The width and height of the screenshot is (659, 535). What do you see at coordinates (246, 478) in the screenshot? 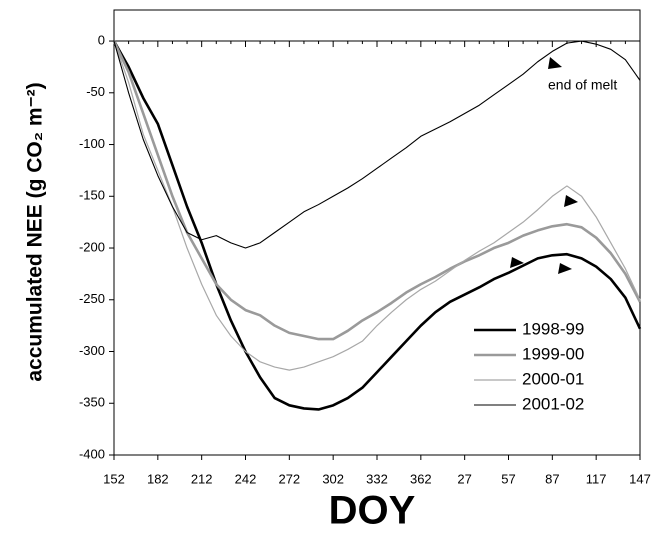
I see `x-tick-label: 242` at bounding box center [246, 478].